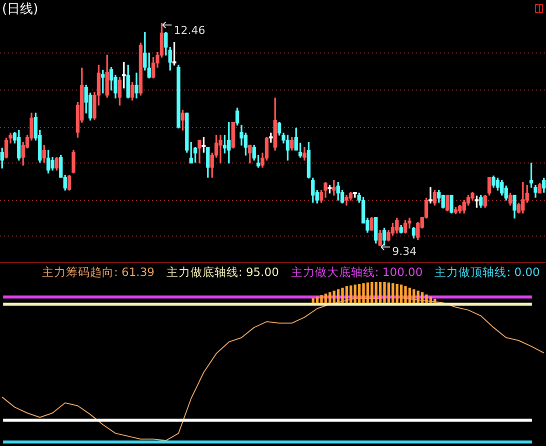  Describe the element at coordinates (356, 272) in the screenshot. I see `ref-line-label: 主力做大底轴线: 100.00` at that location.